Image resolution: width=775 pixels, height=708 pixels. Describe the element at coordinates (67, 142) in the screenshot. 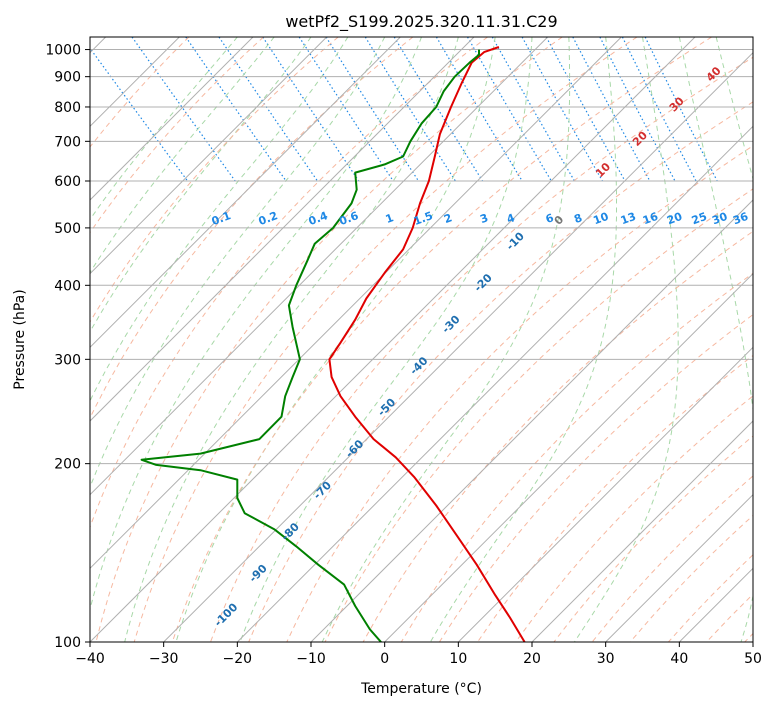

I see `y-tick-label: 700` at that location.